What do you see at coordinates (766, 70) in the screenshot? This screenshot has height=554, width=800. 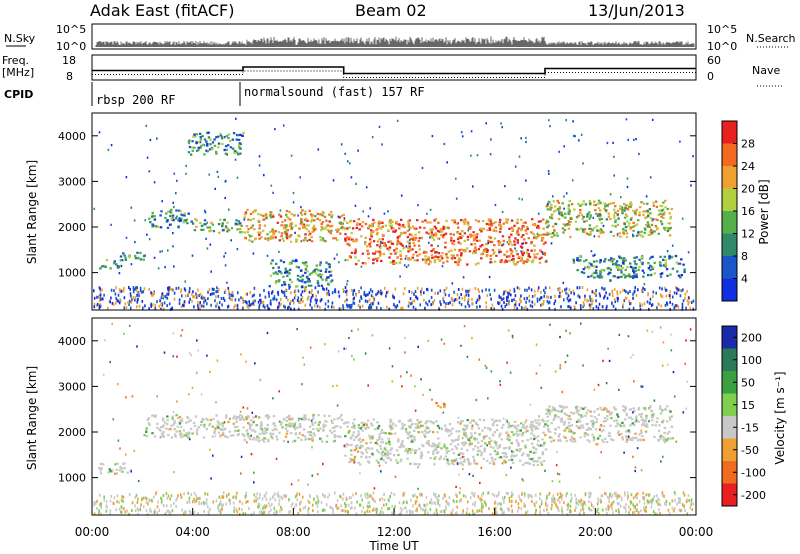 I see `nave-label: Nave` at bounding box center [766, 70].